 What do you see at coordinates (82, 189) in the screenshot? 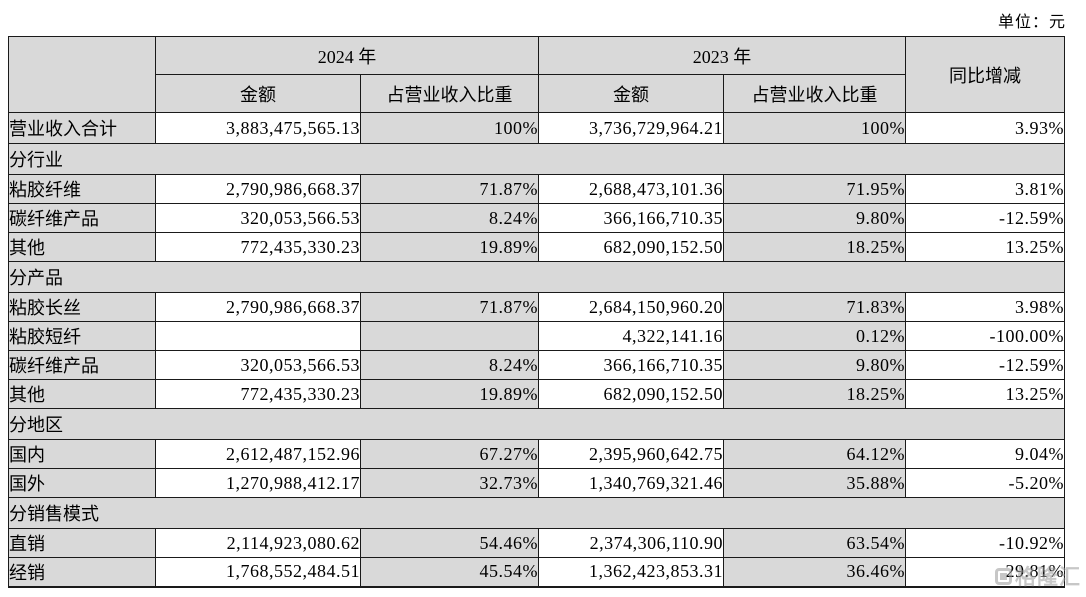
I see `row-label: 粘胶纤维` at bounding box center [82, 189].